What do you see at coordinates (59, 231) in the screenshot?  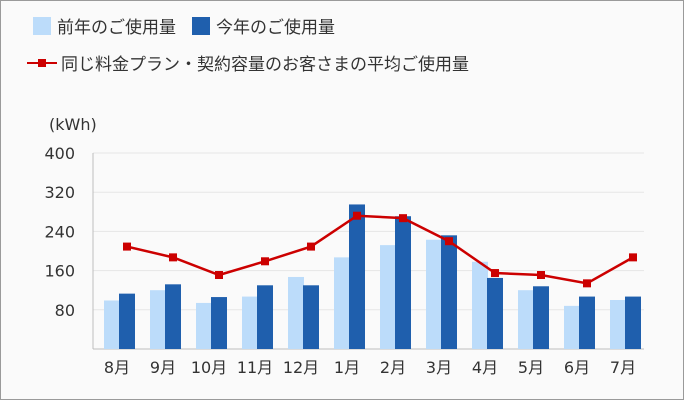 I see `y-tick-label: 240` at bounding box center [59, 231].